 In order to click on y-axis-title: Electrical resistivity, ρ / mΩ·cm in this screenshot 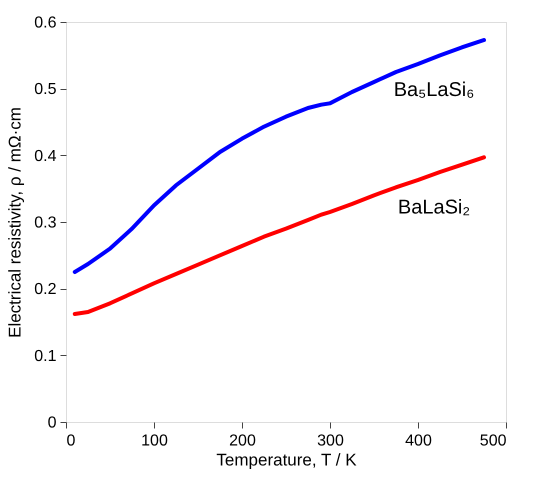, I will do `click(14, 222)`.